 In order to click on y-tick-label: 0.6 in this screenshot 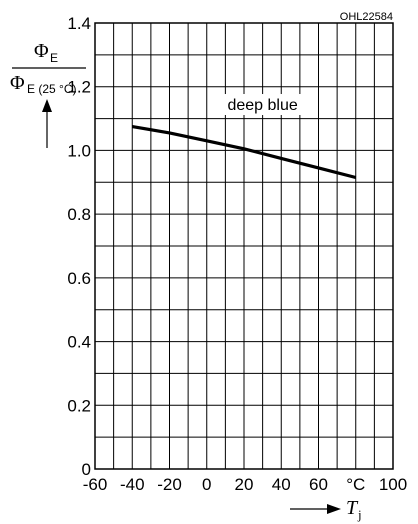, I will do `click(79, 278)`.